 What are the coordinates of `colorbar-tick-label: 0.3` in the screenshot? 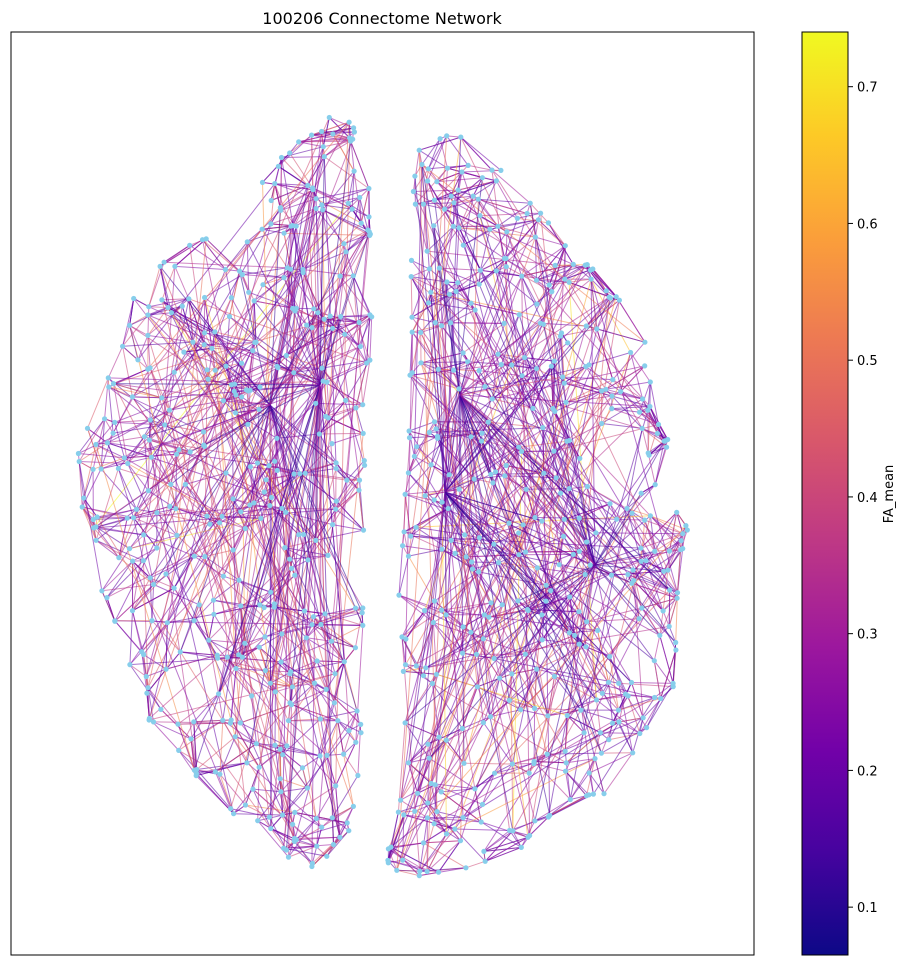 It's located at (867, 635).